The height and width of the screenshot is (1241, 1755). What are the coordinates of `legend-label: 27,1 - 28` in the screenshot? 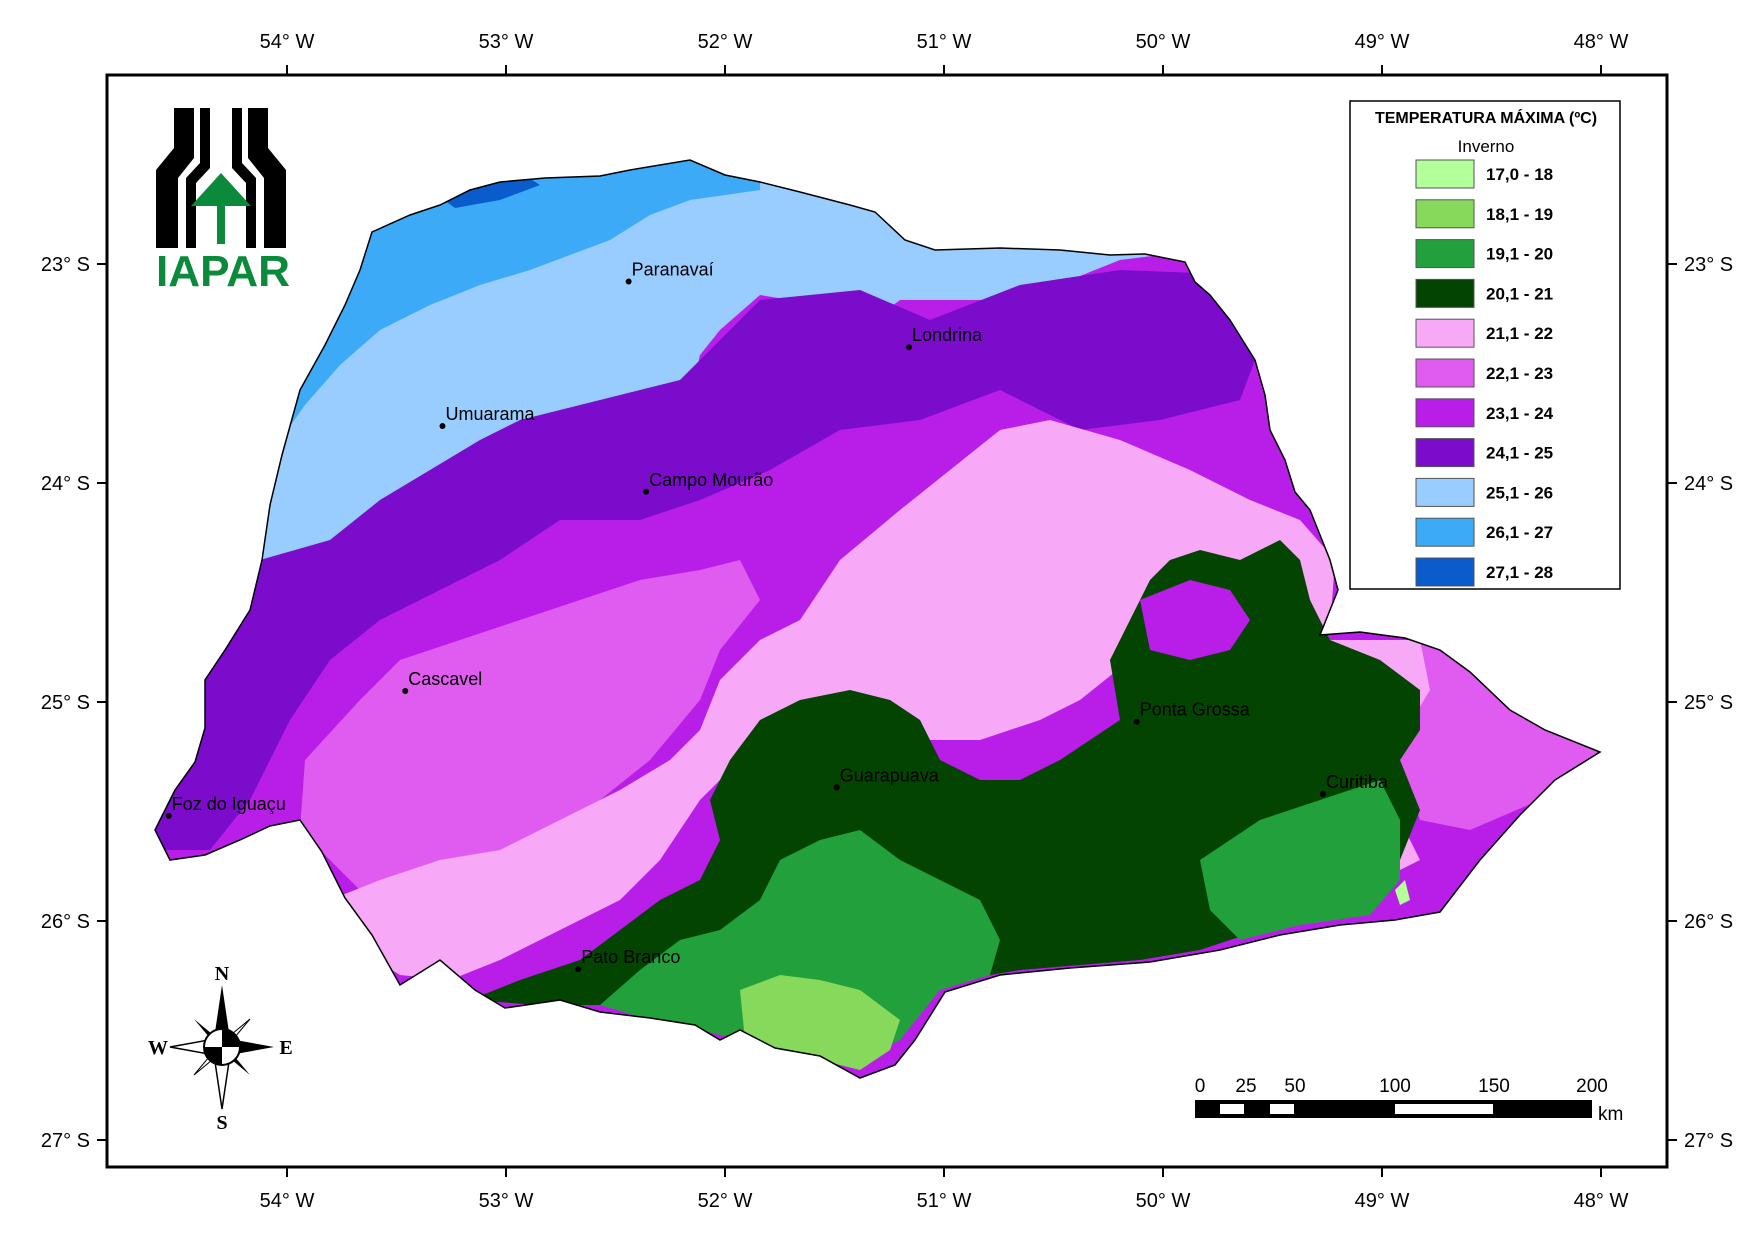 It's located at (1519, 572).